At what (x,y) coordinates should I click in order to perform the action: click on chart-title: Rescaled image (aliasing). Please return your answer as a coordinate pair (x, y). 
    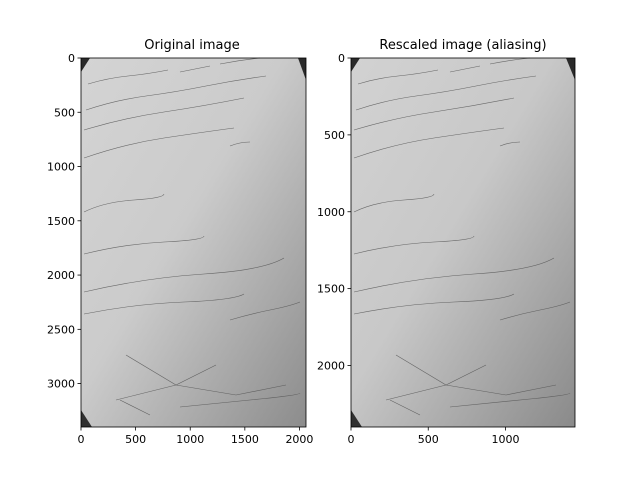
    Looking at the image, I should click on (462, 45).